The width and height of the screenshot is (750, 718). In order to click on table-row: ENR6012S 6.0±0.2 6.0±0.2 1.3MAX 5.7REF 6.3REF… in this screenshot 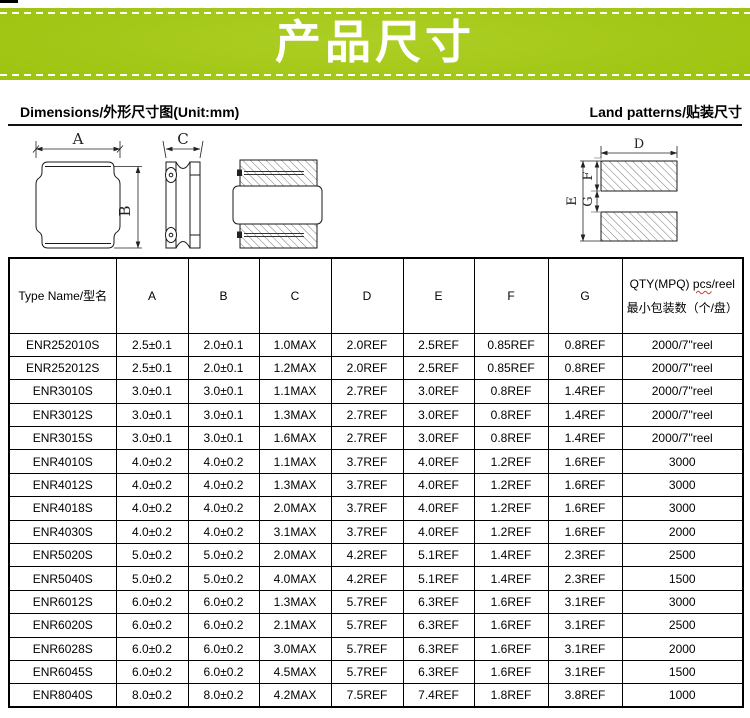, I will do `click(376, 602)`.